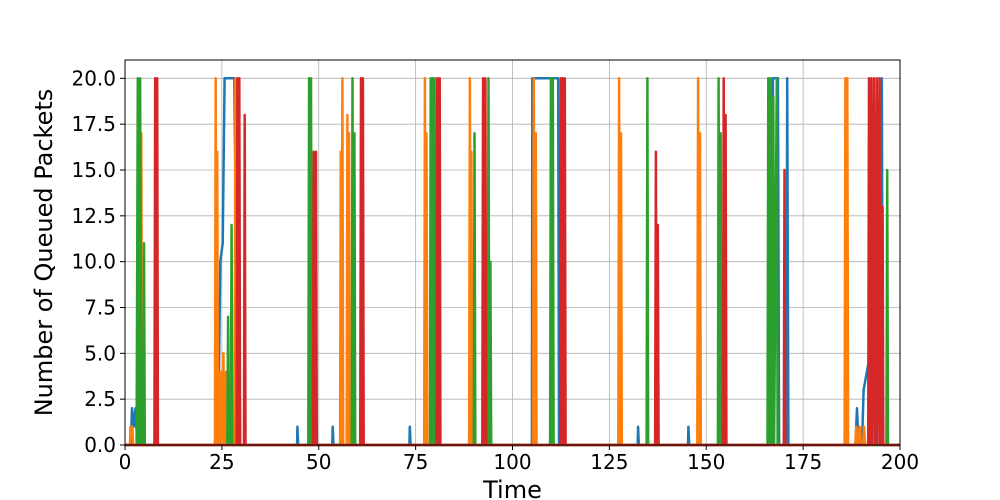  I want to click on x-tick-label: 125, so click(609, 462).